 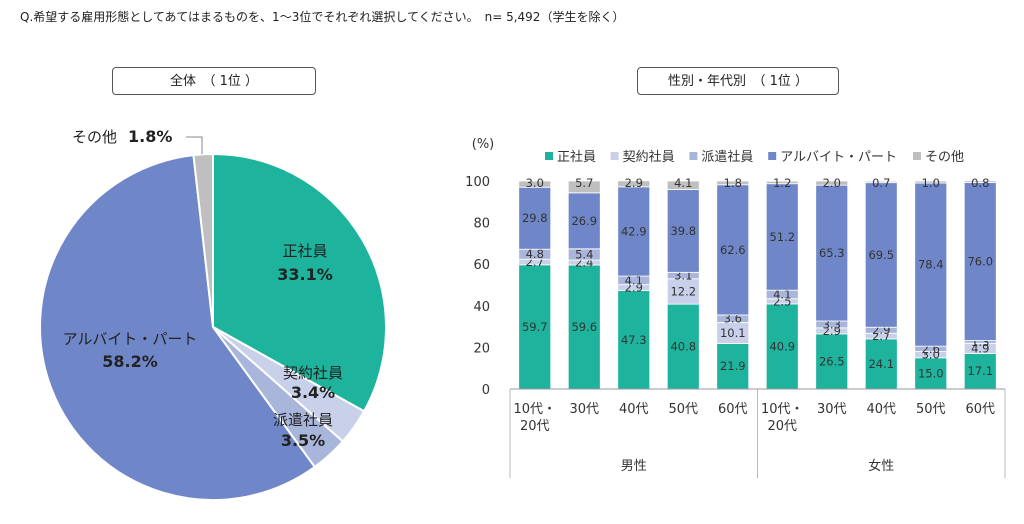 I want to click on y-tick-label: 40, so click(x=481, y=307).